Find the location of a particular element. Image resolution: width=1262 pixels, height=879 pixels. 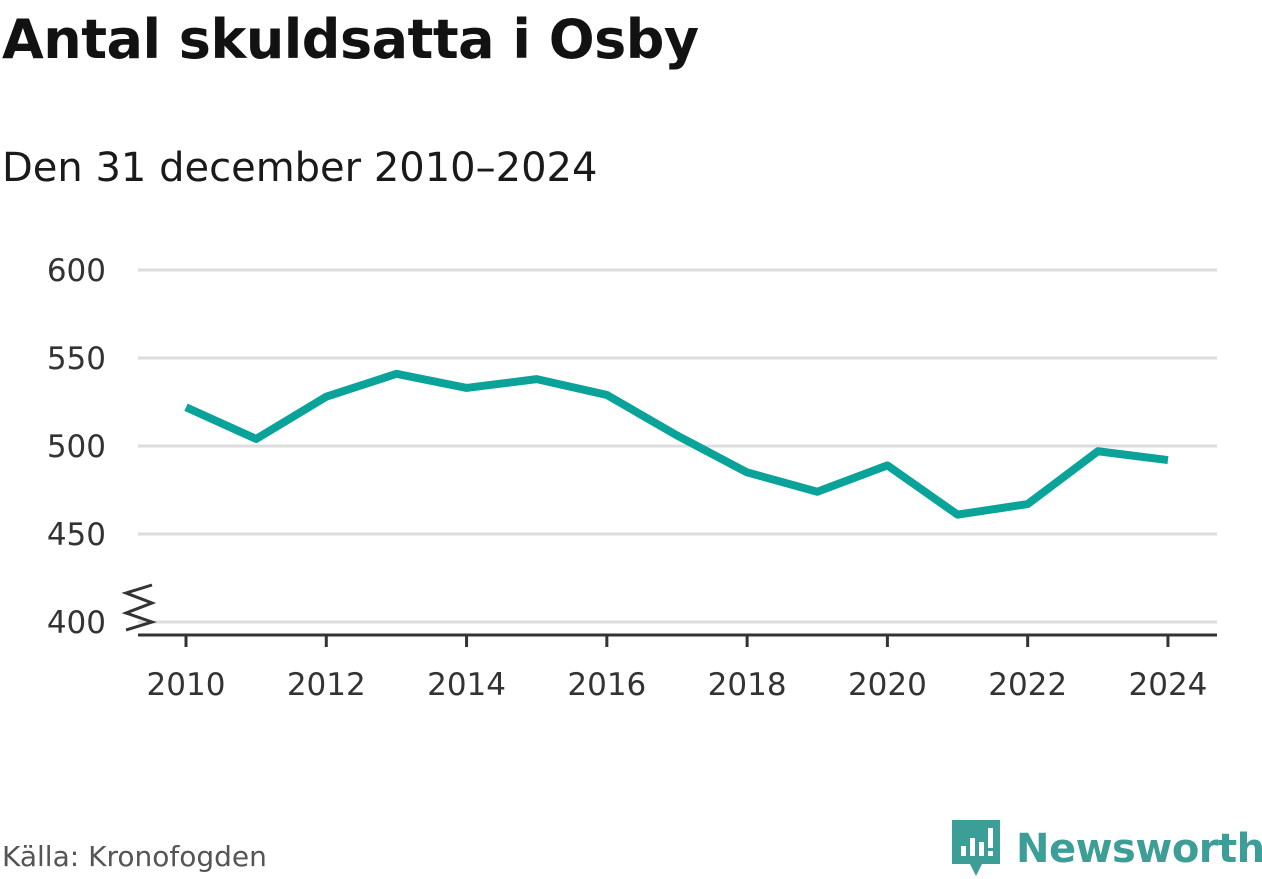

chart-subtitle: Den 31 december 2010–2024 is located at coordinates (300, 168).